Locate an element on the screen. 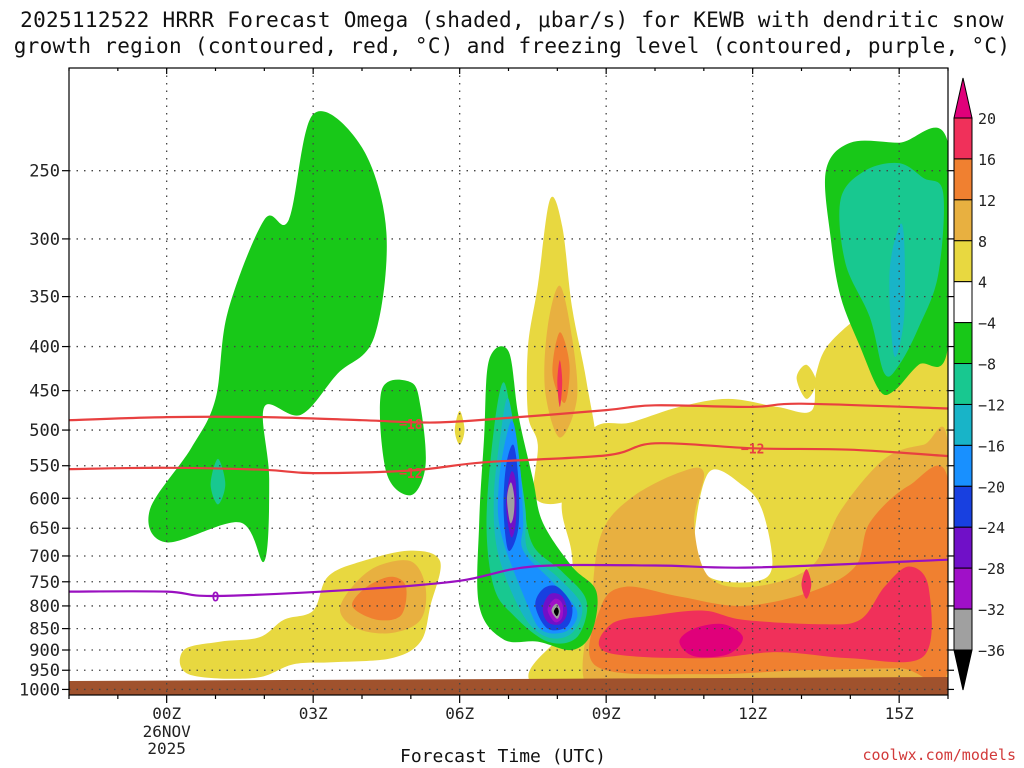 This screenshot has width=1024, height=768. x-tick-year: 2025 is located at coordinates (166, 748).